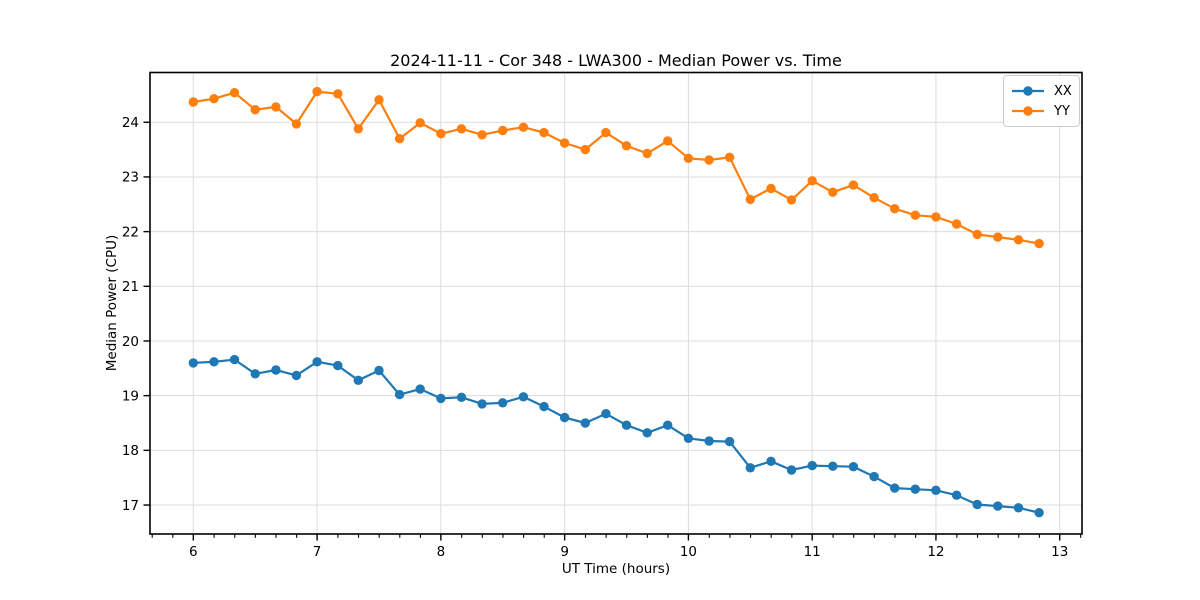  Describe the element at coordinates (112, 303) in the screenshot. I see `y-axis-label: Median Power (CPU)` at that location.